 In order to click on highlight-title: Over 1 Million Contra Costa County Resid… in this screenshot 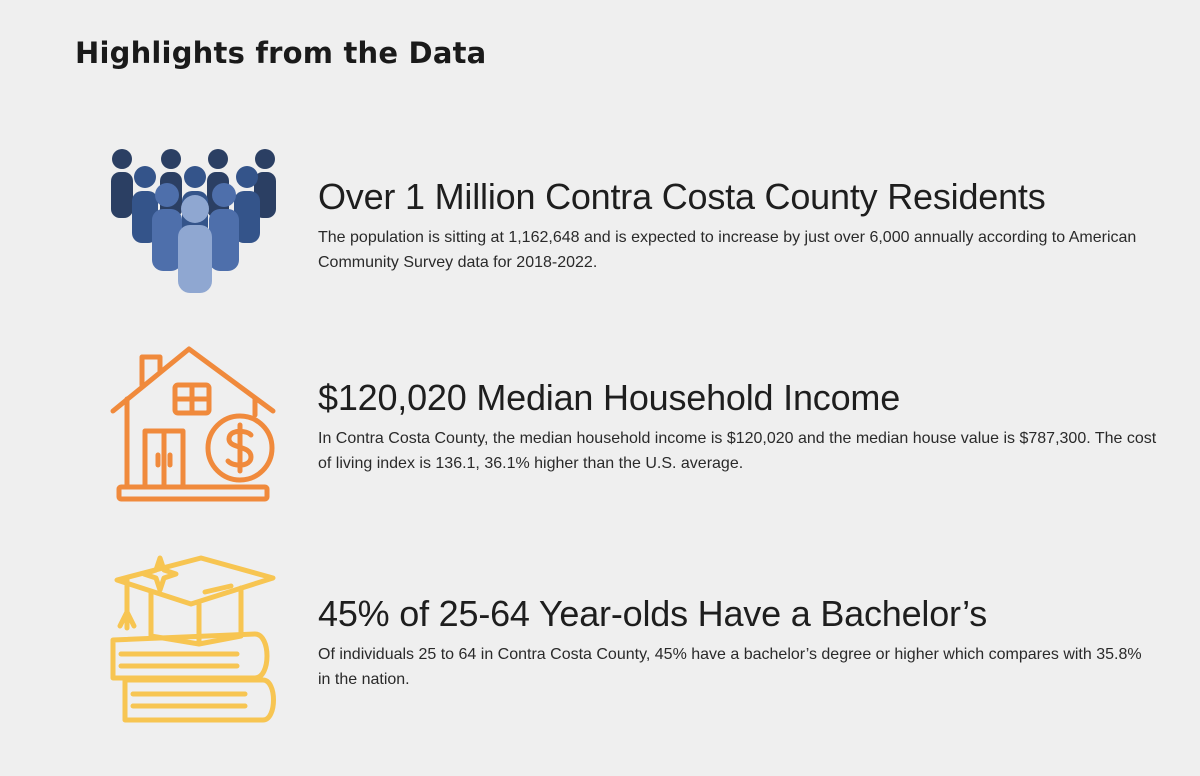, I will do `click(682, 196)`.